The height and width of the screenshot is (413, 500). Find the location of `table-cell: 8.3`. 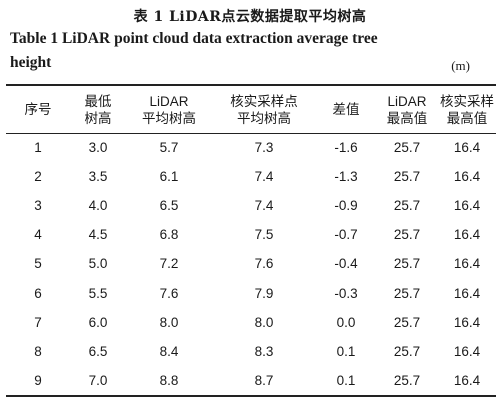

table-cell: 8.3 is located at coordinates (264, 351).